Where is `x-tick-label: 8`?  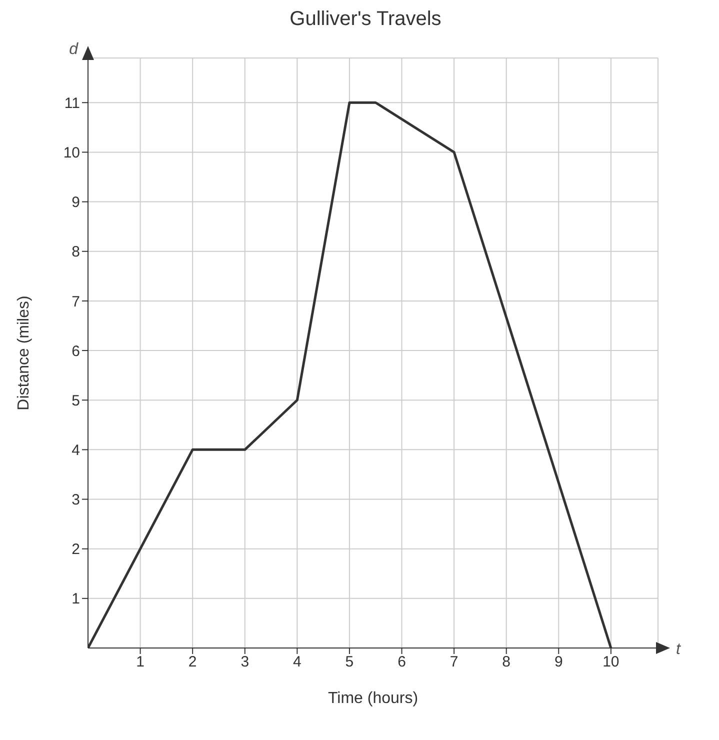
x-tick-label: 8 is located at coordinates (506, 662).